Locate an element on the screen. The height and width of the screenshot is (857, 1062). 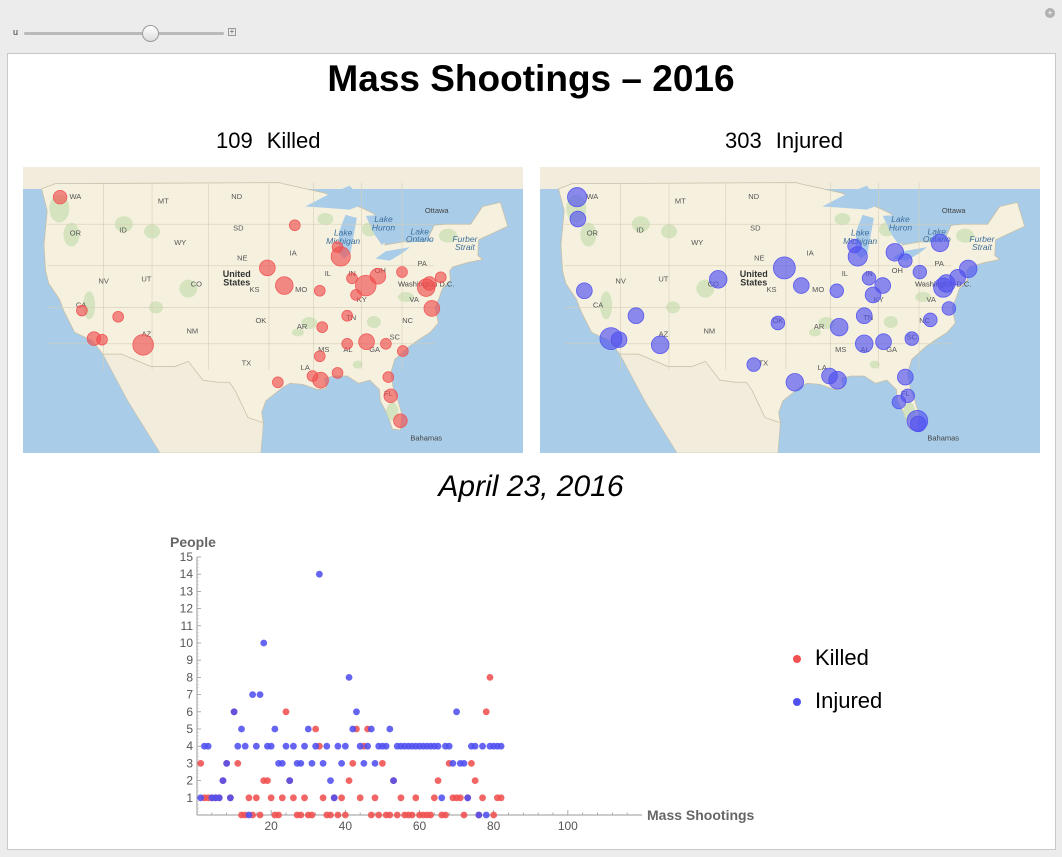
map-label: Ottawa is located at coordinates (954, 210).